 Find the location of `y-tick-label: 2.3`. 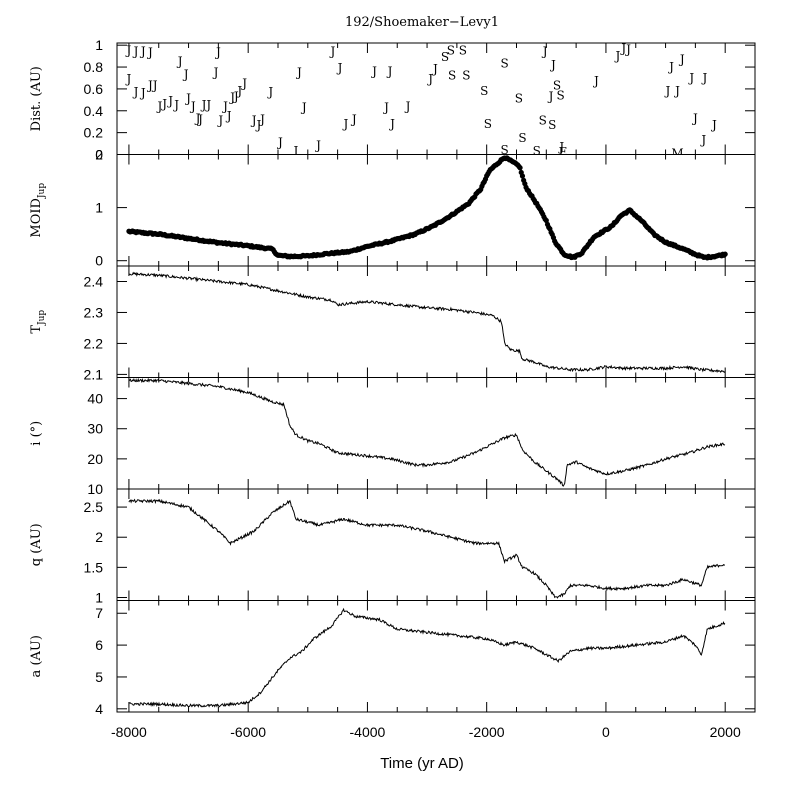

y-tick-label: 2.3 is located at coordinates (94, 312).